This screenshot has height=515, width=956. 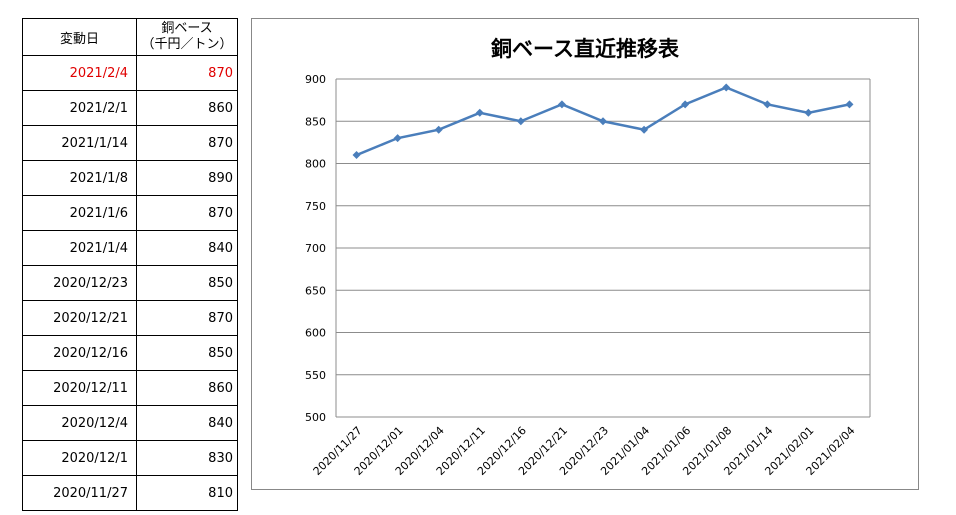 What do you see at coordinates (315, 417) in the screenshot?
I see `y-tick-label: 500` at bounding box center [315, 417].